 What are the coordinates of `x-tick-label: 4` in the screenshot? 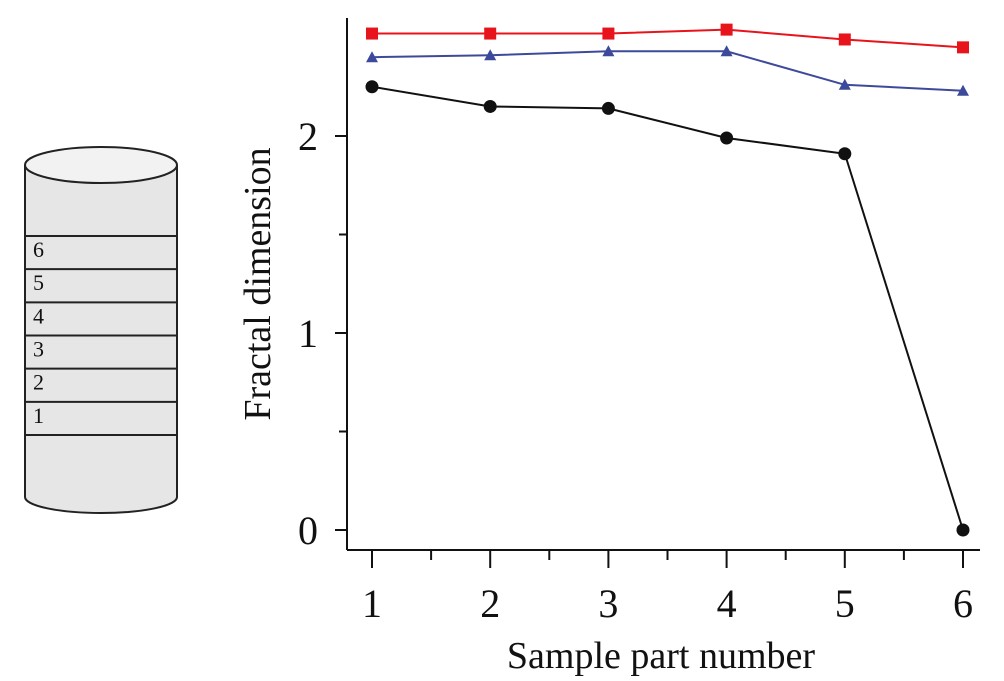 It's located at (727, 603).